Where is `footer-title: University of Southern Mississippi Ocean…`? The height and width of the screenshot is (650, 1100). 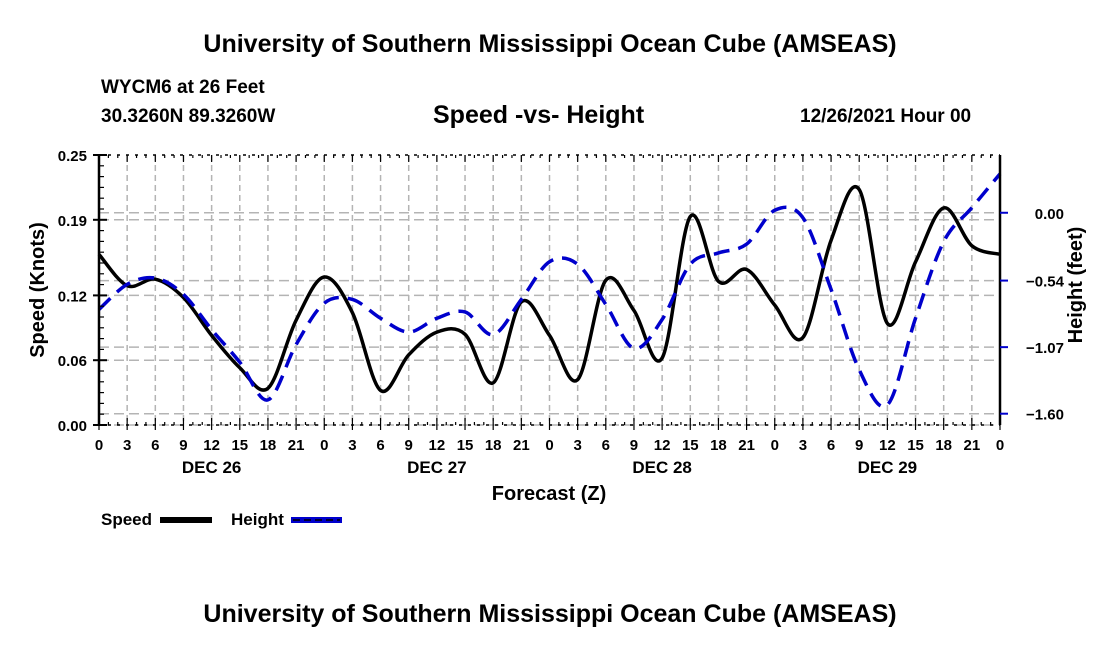 footer-title: University of Southern Mississippi Ocean… is located at coordinates (550, 614).